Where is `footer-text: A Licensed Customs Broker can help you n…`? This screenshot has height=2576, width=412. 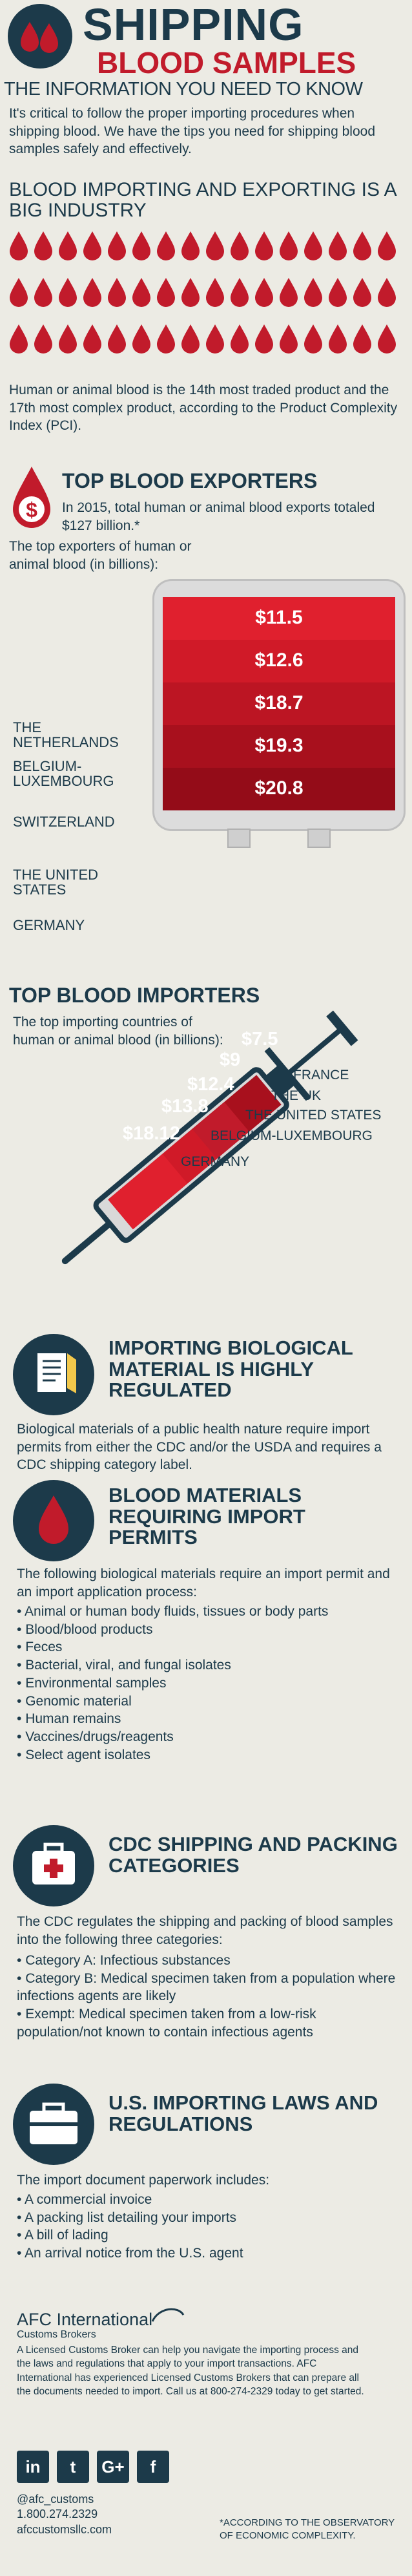 footer-text: A Licensed Customs Broker can help you n… is located at coordinates (191, 2371).